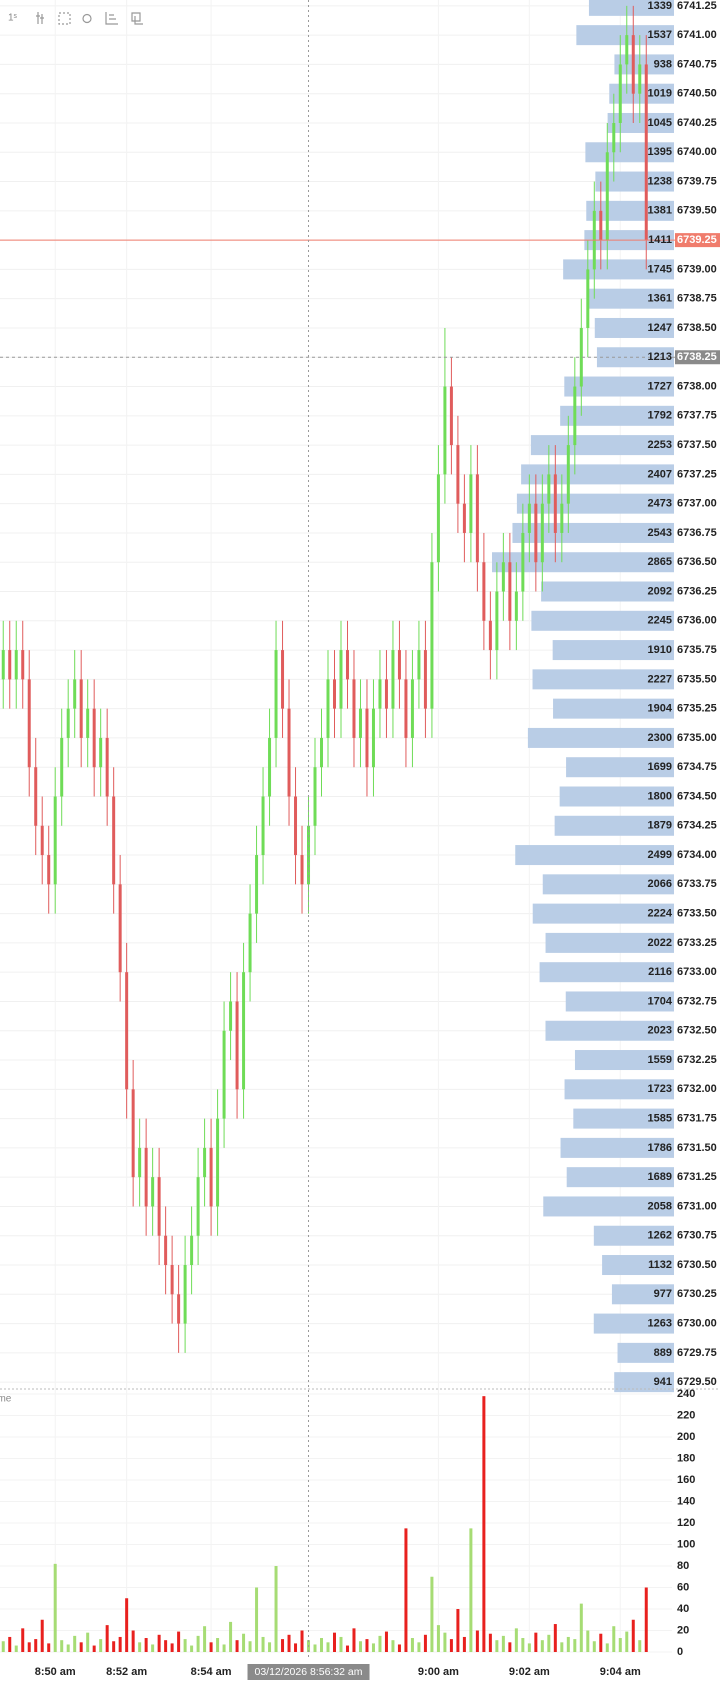 This screenshot has width=720, height=1688. I want to click on profile-label: 1792, so click(660, 416).